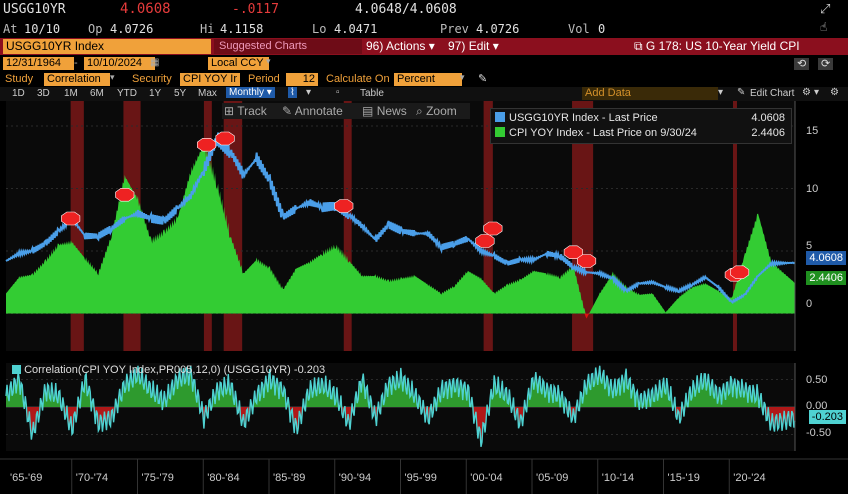 The image size is (848, 494). I want to click on x-axis-label: '85-'89, so click(289, 478).